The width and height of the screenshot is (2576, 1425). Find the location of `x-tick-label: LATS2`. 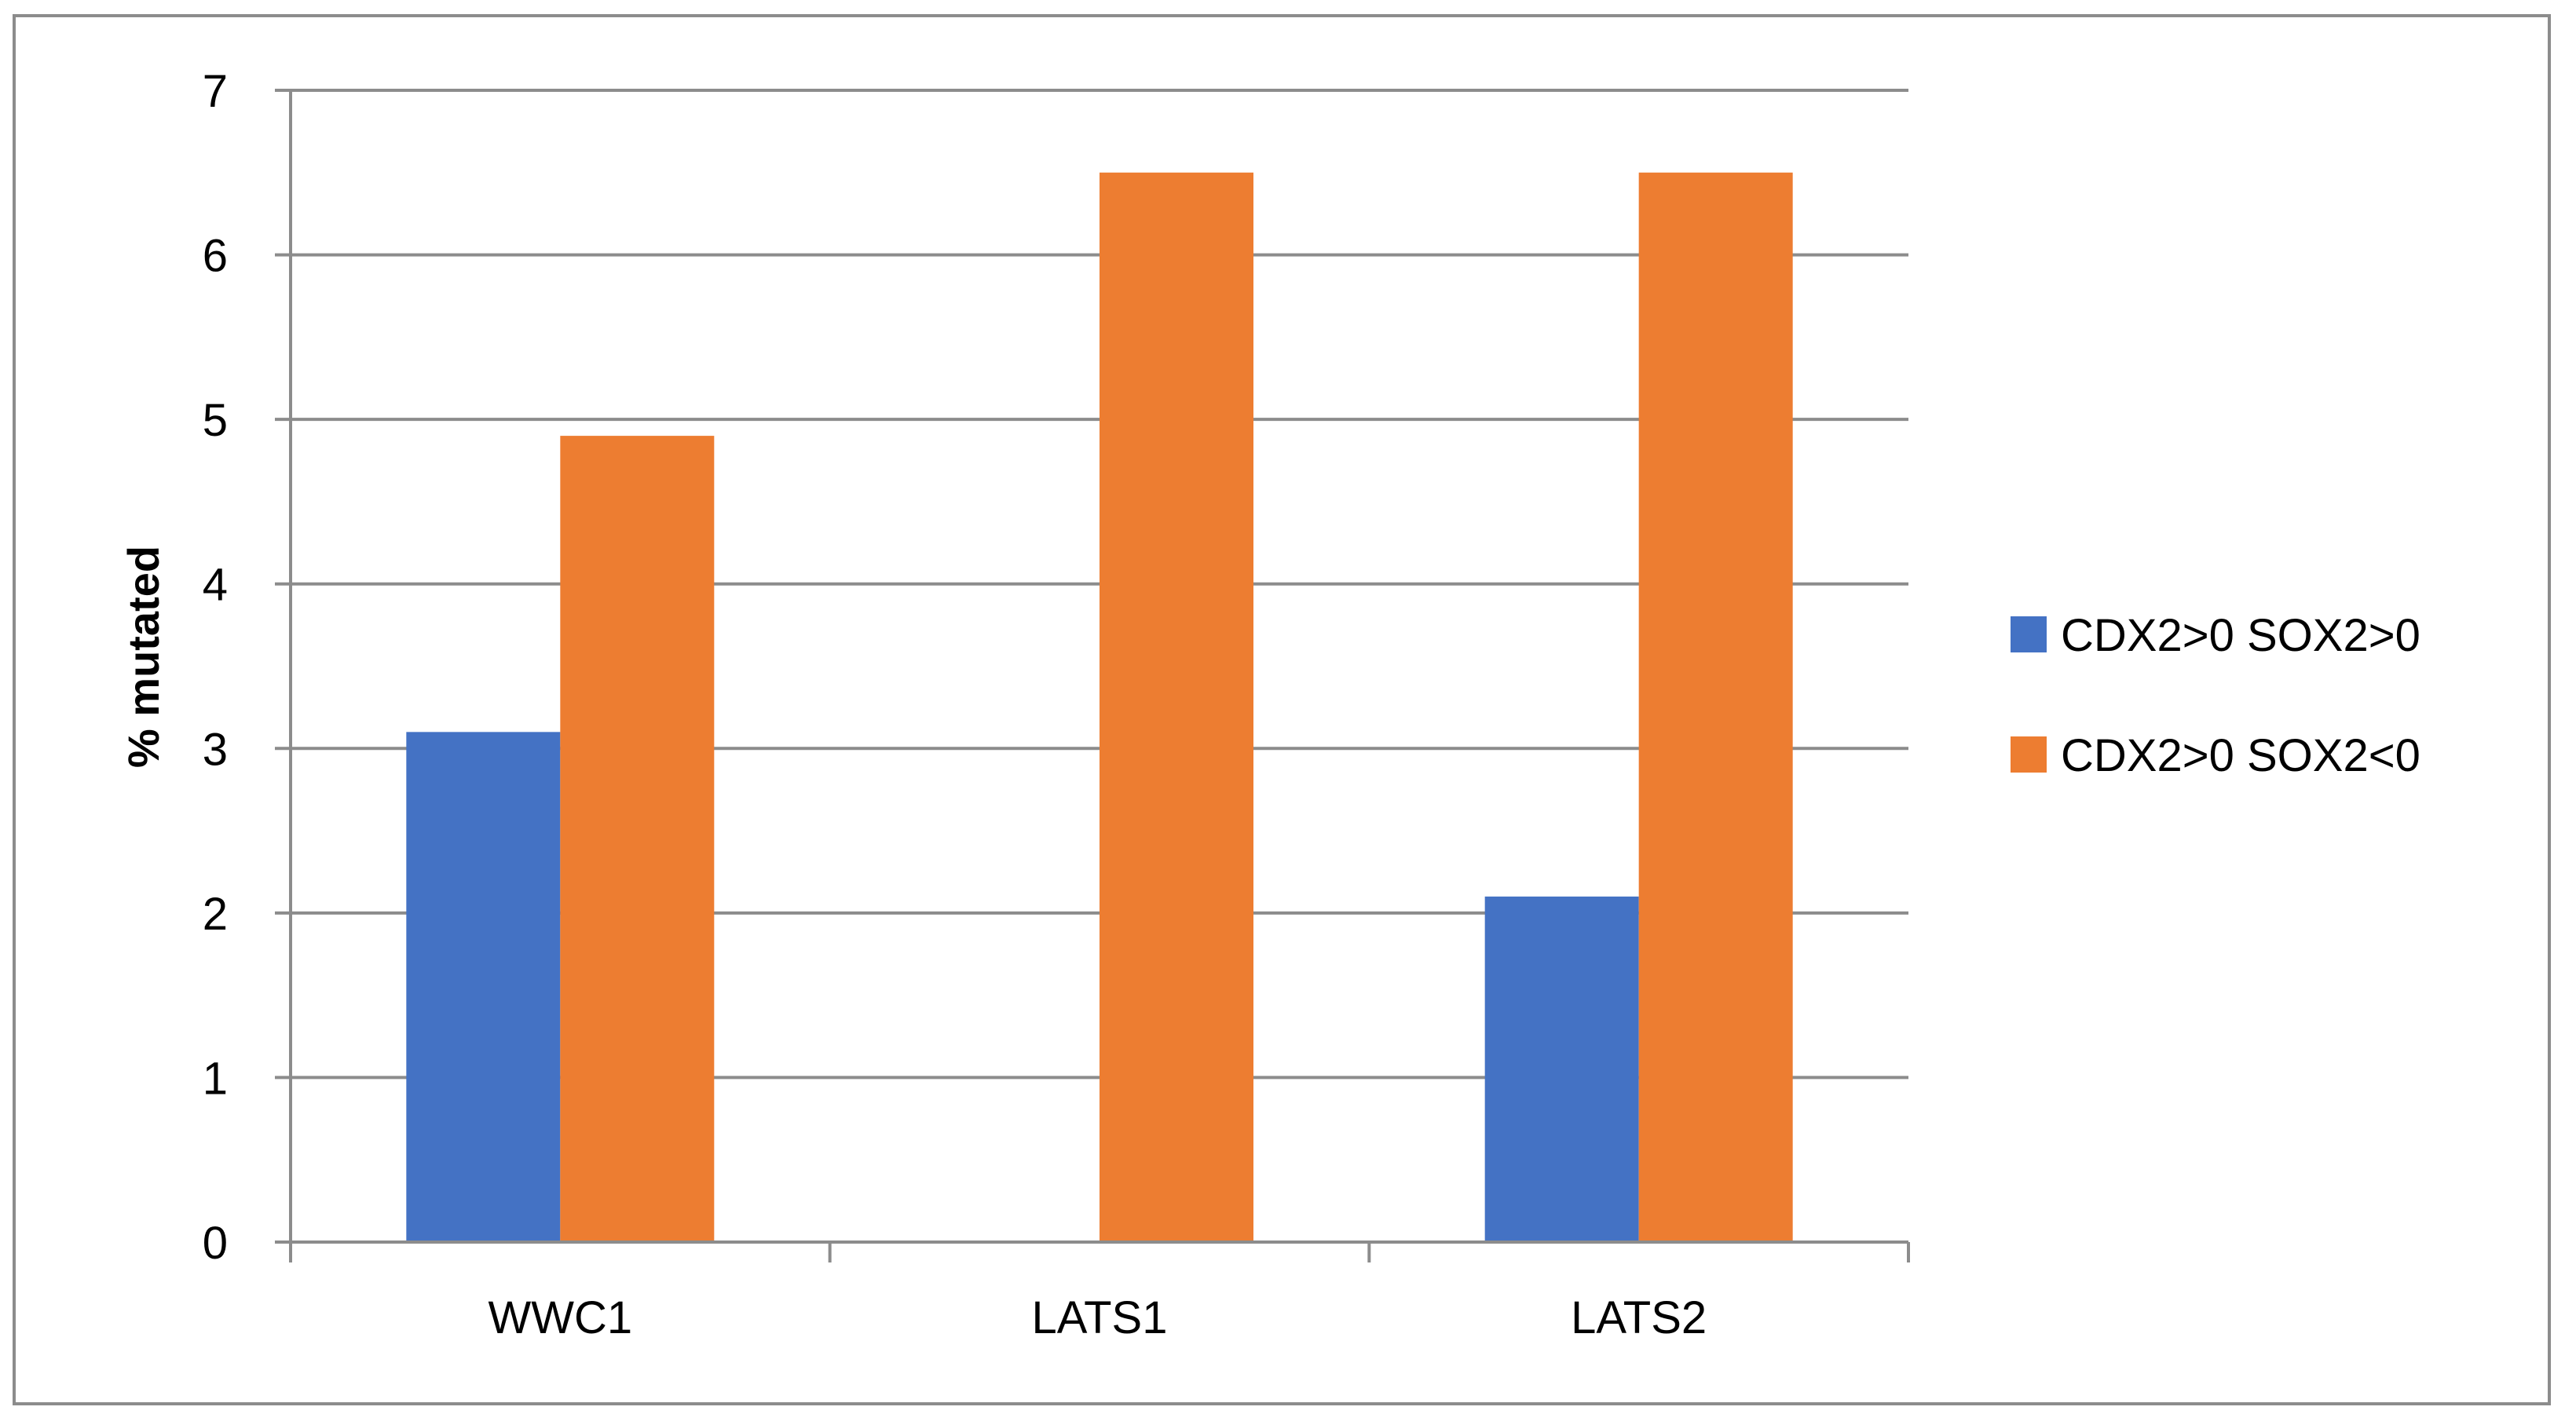

x-tick-label: LATS2 is located at coordinates (1639, 1317).